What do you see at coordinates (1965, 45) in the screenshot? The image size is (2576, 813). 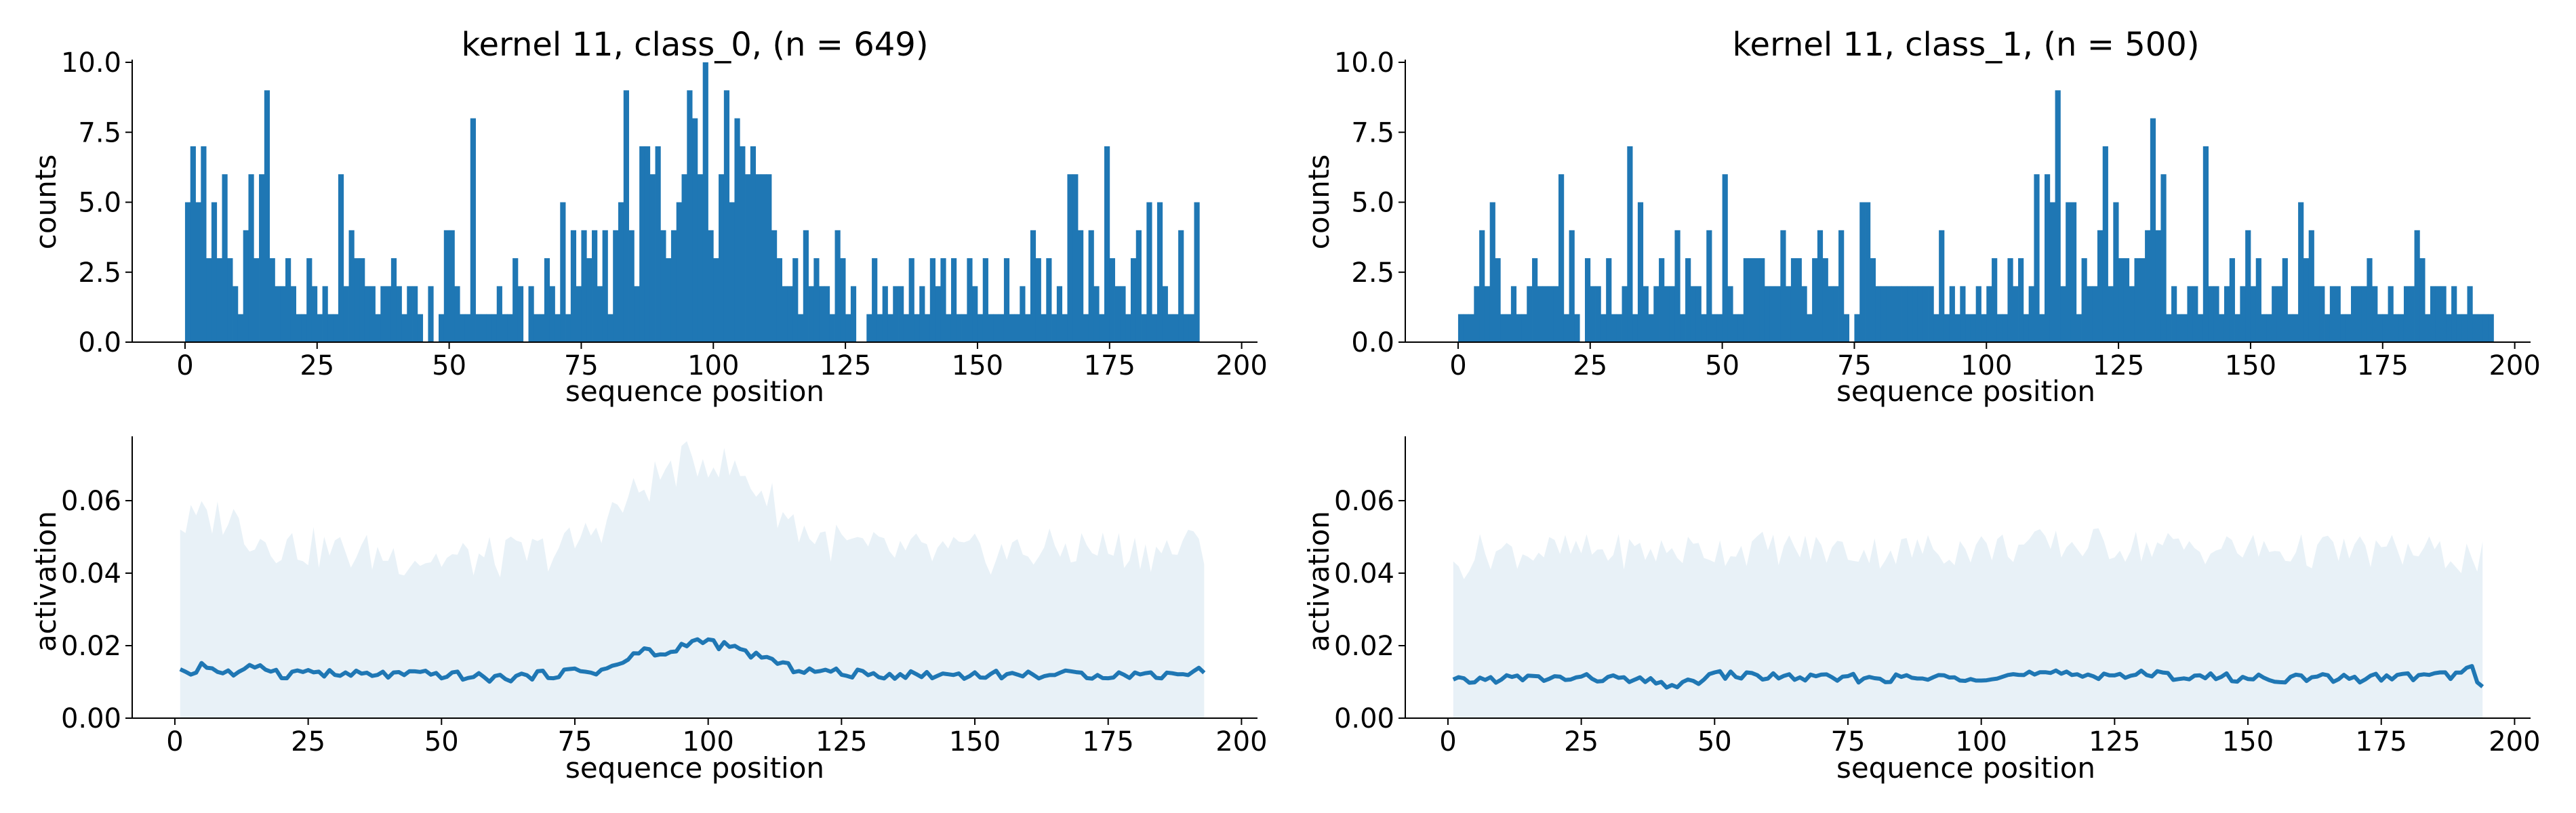 I see `chart-title: kernel 11, class_1, (n = 500)` at bounding box center [1965, 45].